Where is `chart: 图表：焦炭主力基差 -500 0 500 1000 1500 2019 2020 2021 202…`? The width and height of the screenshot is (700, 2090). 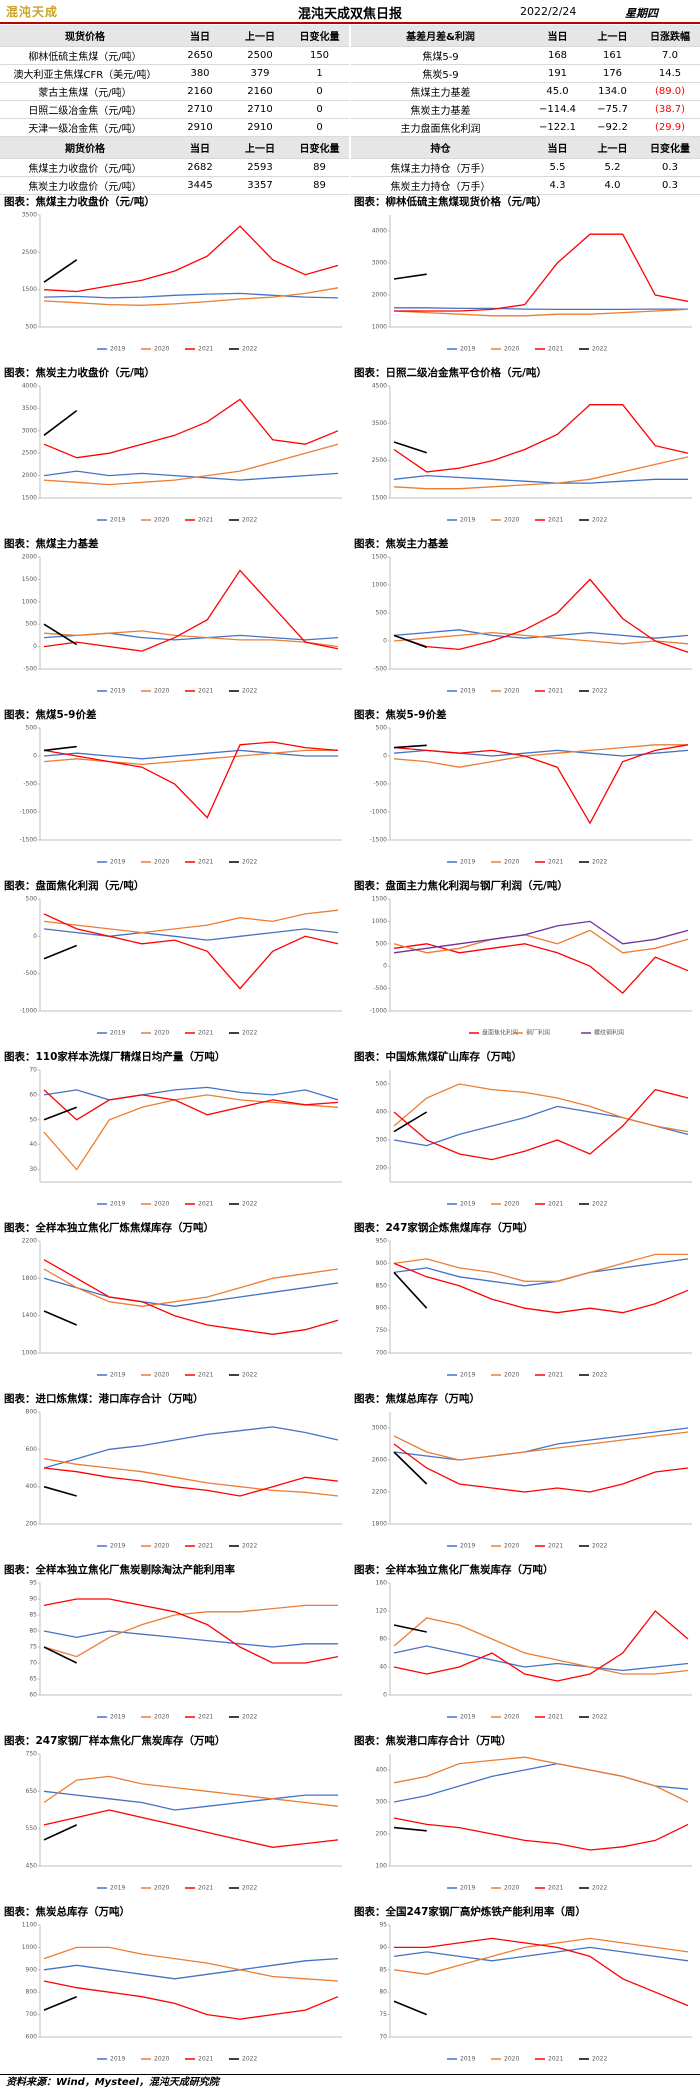
chart: 图表：焦炭主力基差 -500 0 500 1000 1500 2019 2020 2021 202… is located at coordinates (523, 616).